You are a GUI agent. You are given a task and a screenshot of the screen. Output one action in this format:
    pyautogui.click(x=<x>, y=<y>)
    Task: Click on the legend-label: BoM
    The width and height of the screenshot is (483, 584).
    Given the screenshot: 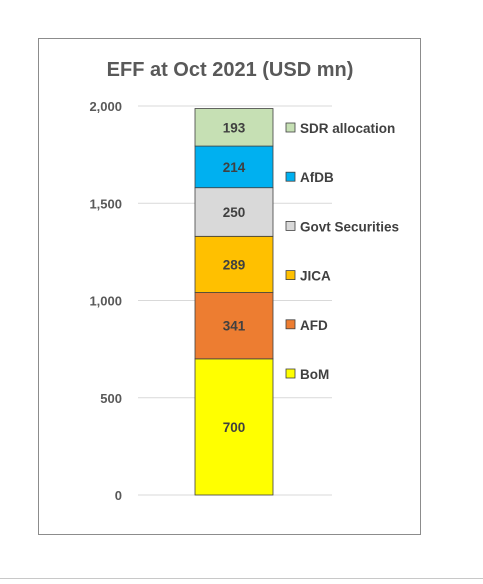 What is the action you would take?
    pyautogui.click(x=314, y=374)
    